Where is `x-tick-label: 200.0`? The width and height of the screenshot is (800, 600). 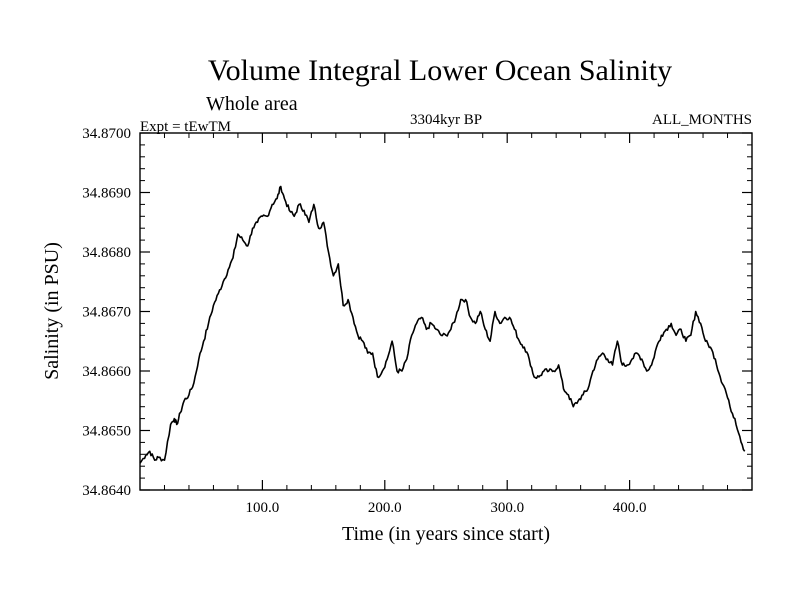
x-tick-label: 200.0 is located at coordinates (385, 508).